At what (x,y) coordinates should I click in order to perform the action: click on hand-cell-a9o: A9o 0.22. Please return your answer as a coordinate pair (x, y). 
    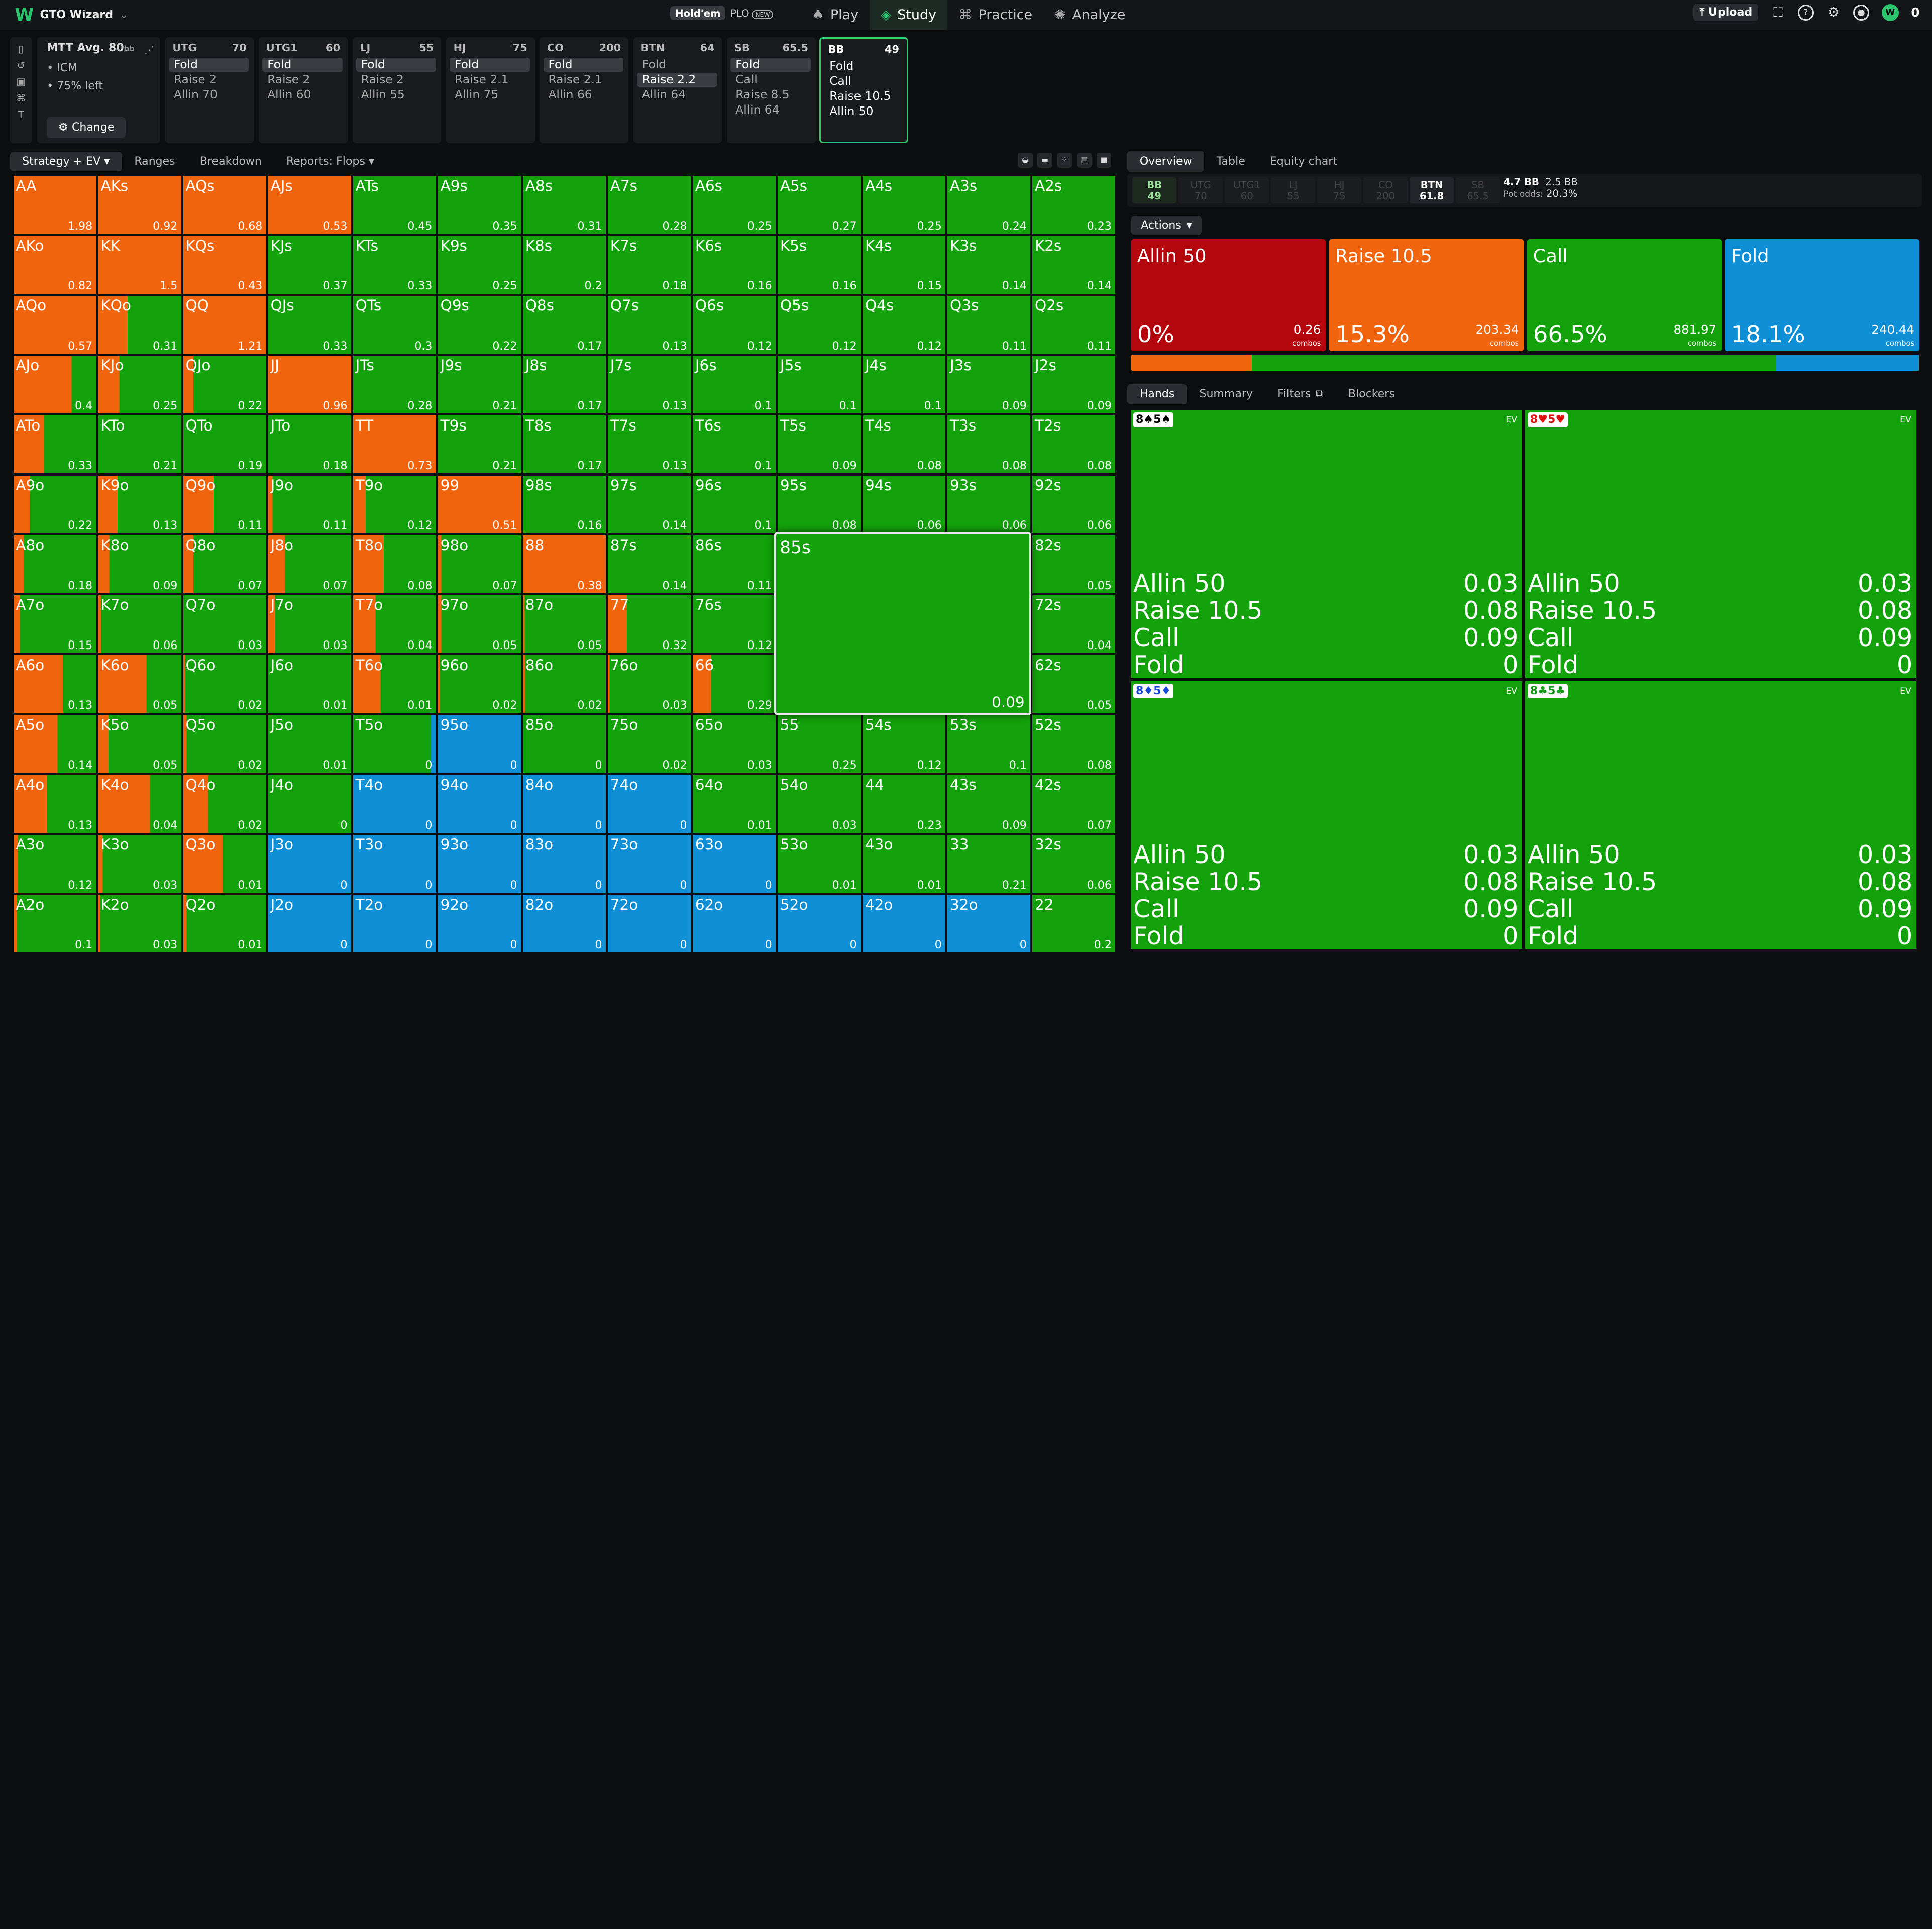
    Looking at the image, I should click on (54, 504).